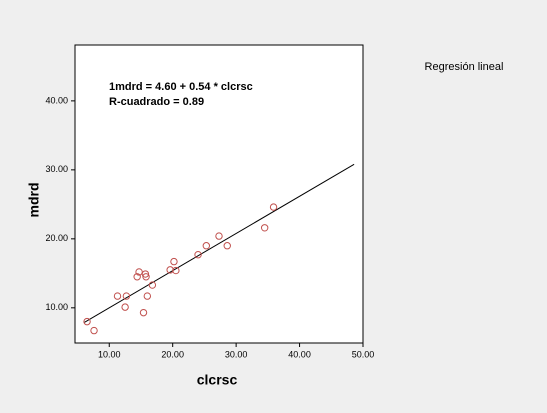  Describe the element at coordinates (172, 354) in the screenshot. I see `x-tick-label: 20.00` at that location.